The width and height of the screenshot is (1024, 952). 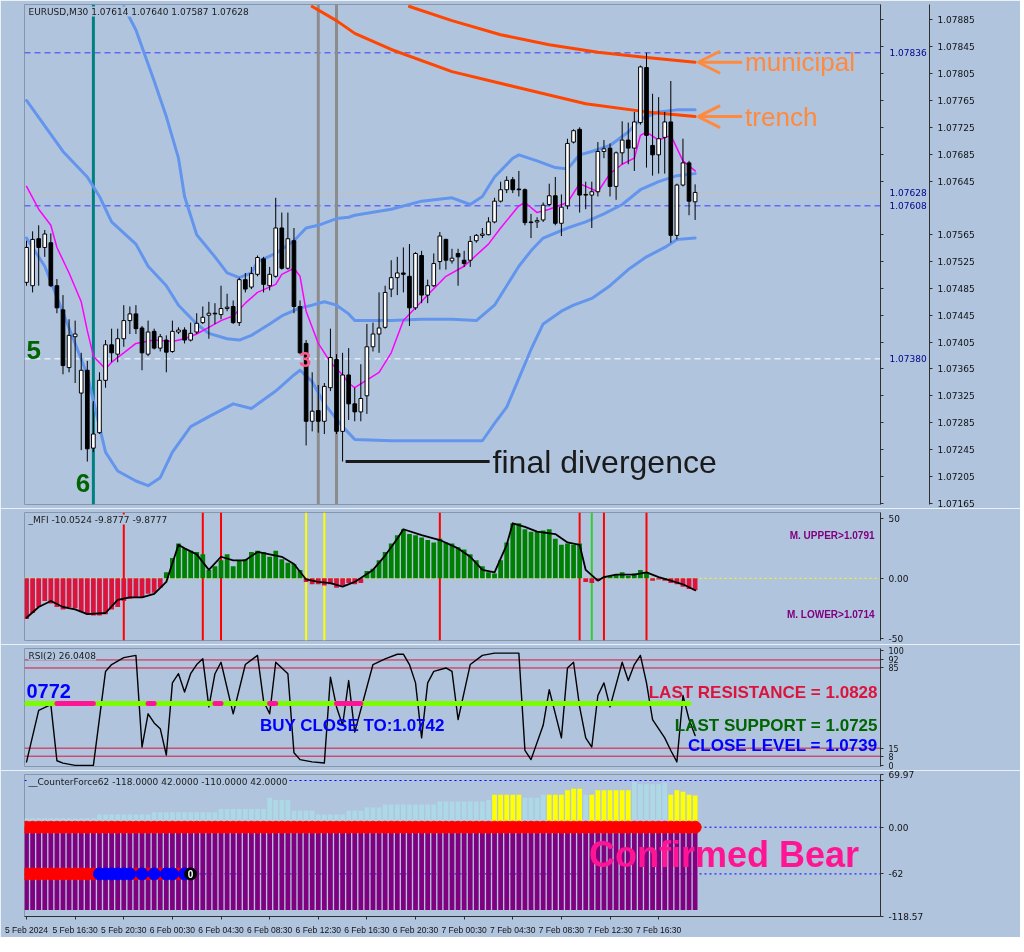 I want to click on ref-line-label: 1.07380, so click(x=908, y=359).